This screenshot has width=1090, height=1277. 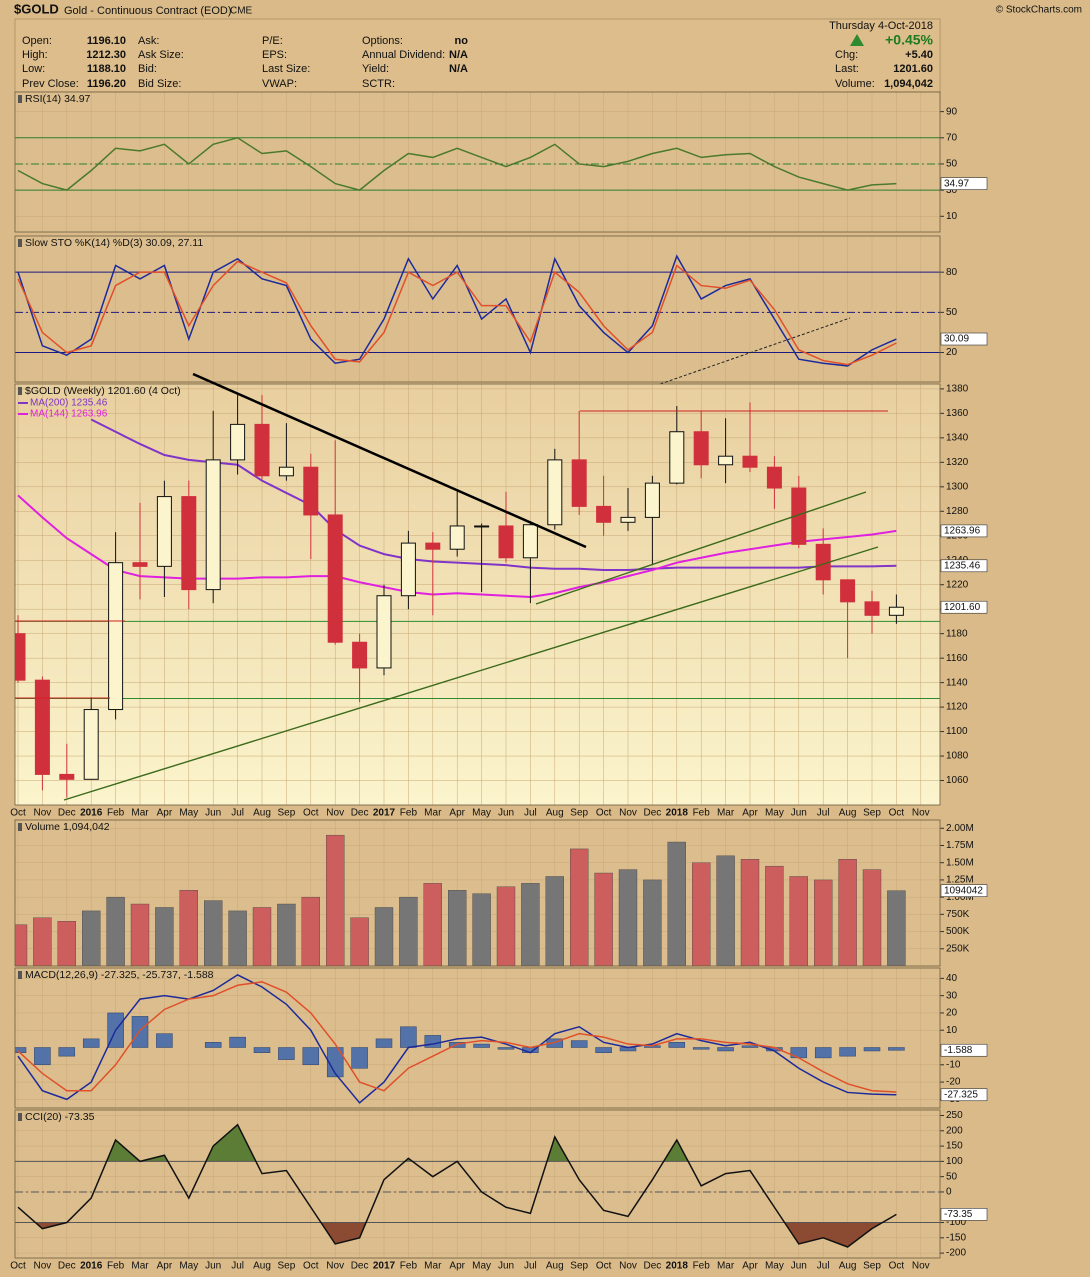 I want to click on x-tick-label: Mar, so click(x=726, y=1266).